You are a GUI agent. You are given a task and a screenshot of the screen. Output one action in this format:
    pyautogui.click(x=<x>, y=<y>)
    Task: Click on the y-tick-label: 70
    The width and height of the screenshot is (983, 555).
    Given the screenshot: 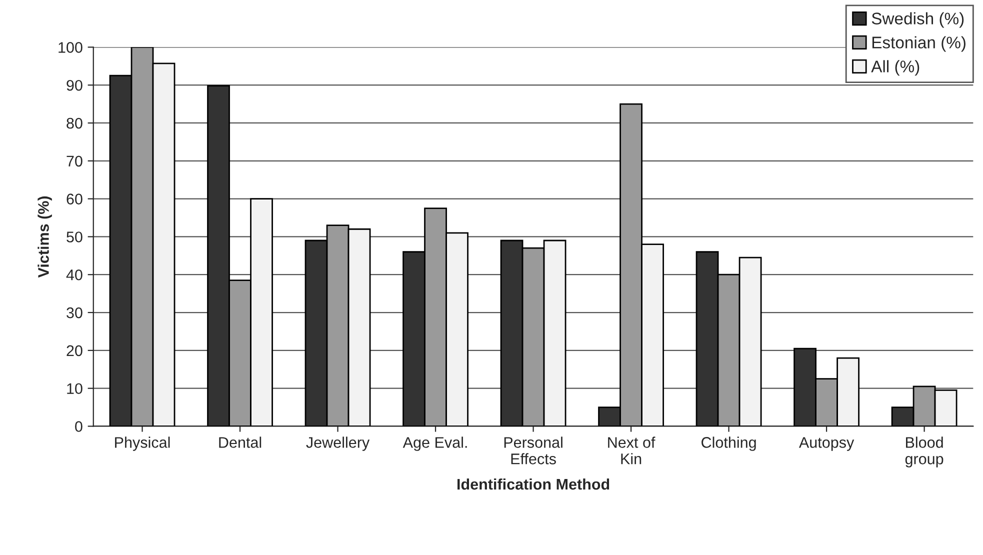 What is the action you would take?
    pyautogui.click(x=74, y=161)
    